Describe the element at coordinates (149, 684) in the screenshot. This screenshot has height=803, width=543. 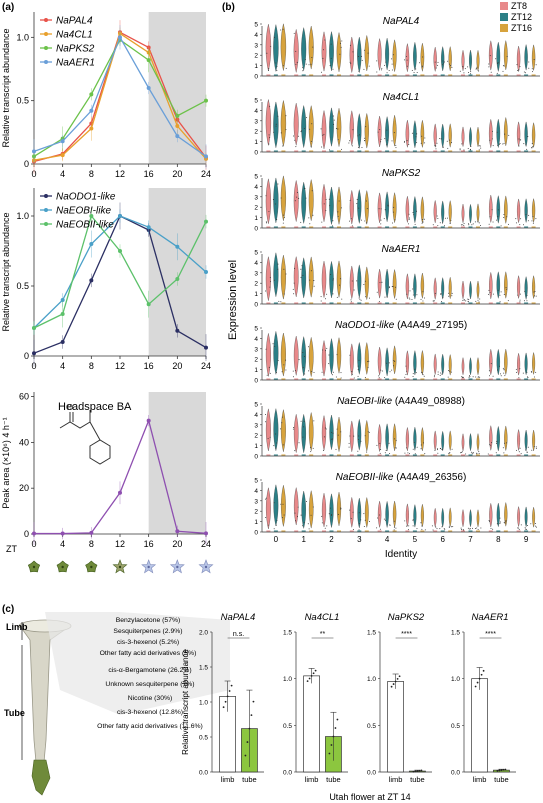
I see `tube-compound: Unknown sesquiterpene (7%)` at that location.